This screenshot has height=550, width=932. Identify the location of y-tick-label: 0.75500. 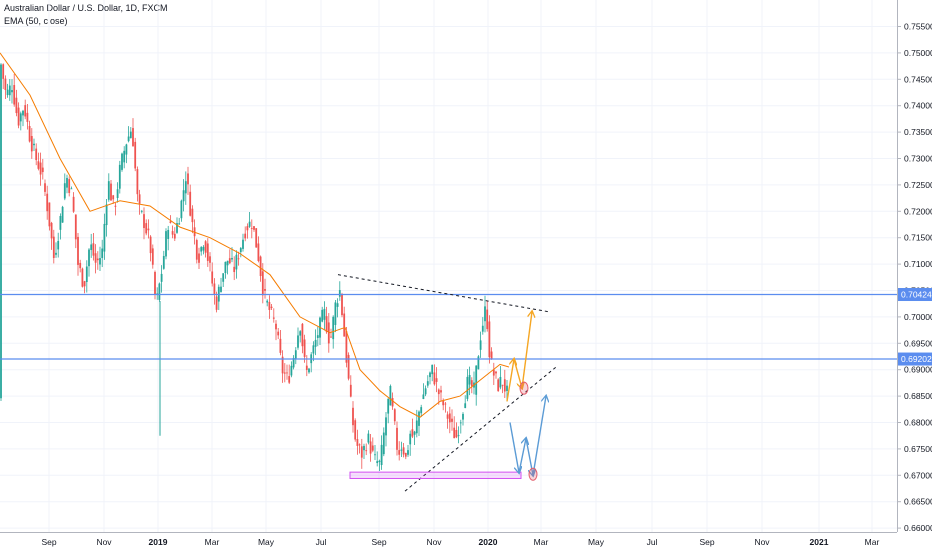
(918, 27).